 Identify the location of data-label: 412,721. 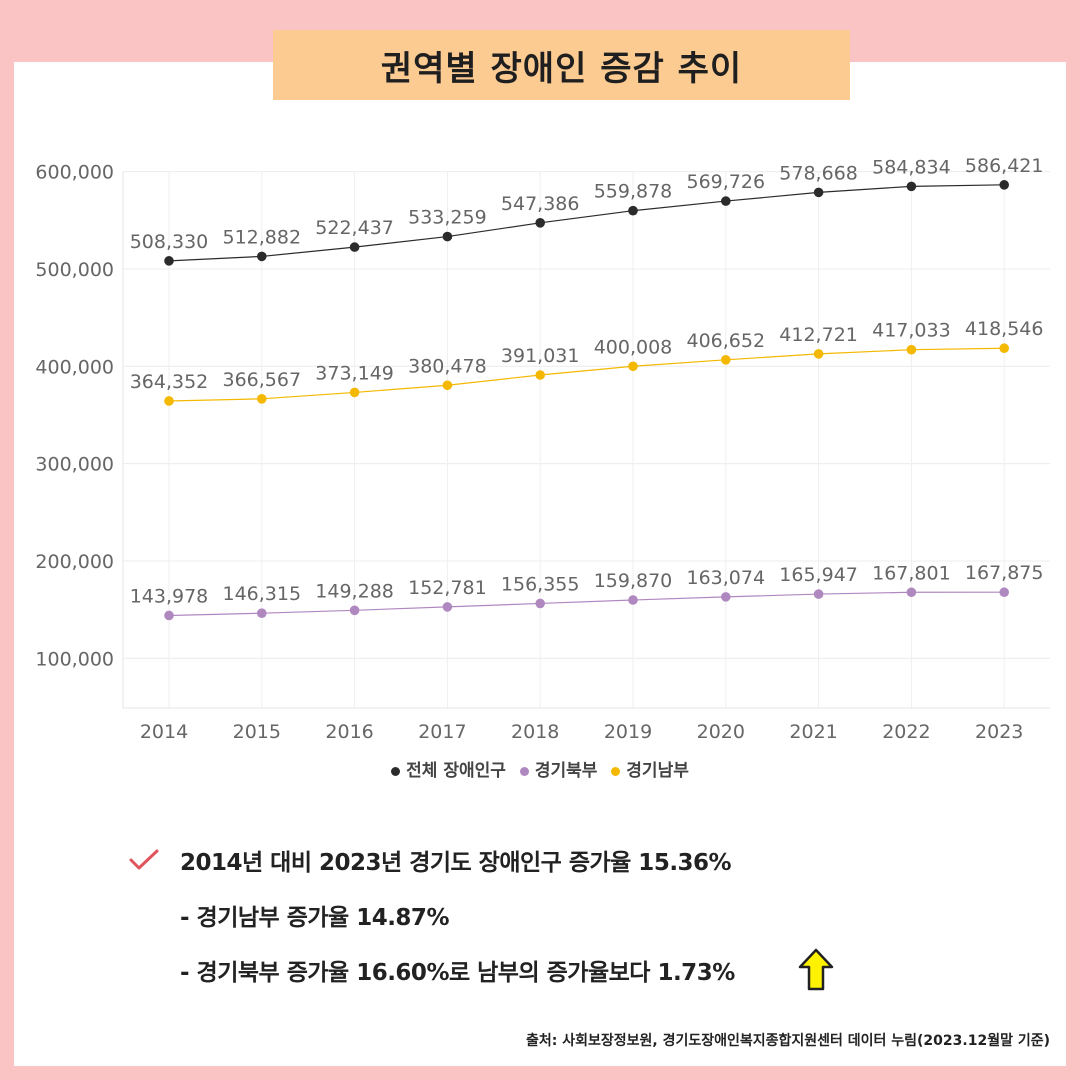
(818, 335).